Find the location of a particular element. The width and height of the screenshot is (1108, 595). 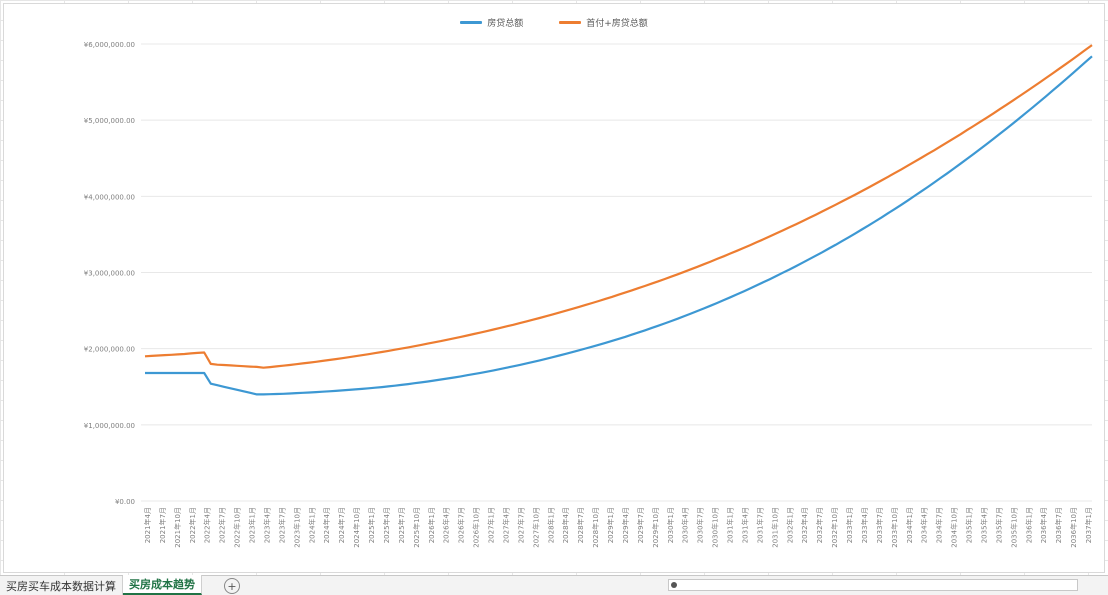

add-sheet-icon: + is located at coordinates (232, 586).